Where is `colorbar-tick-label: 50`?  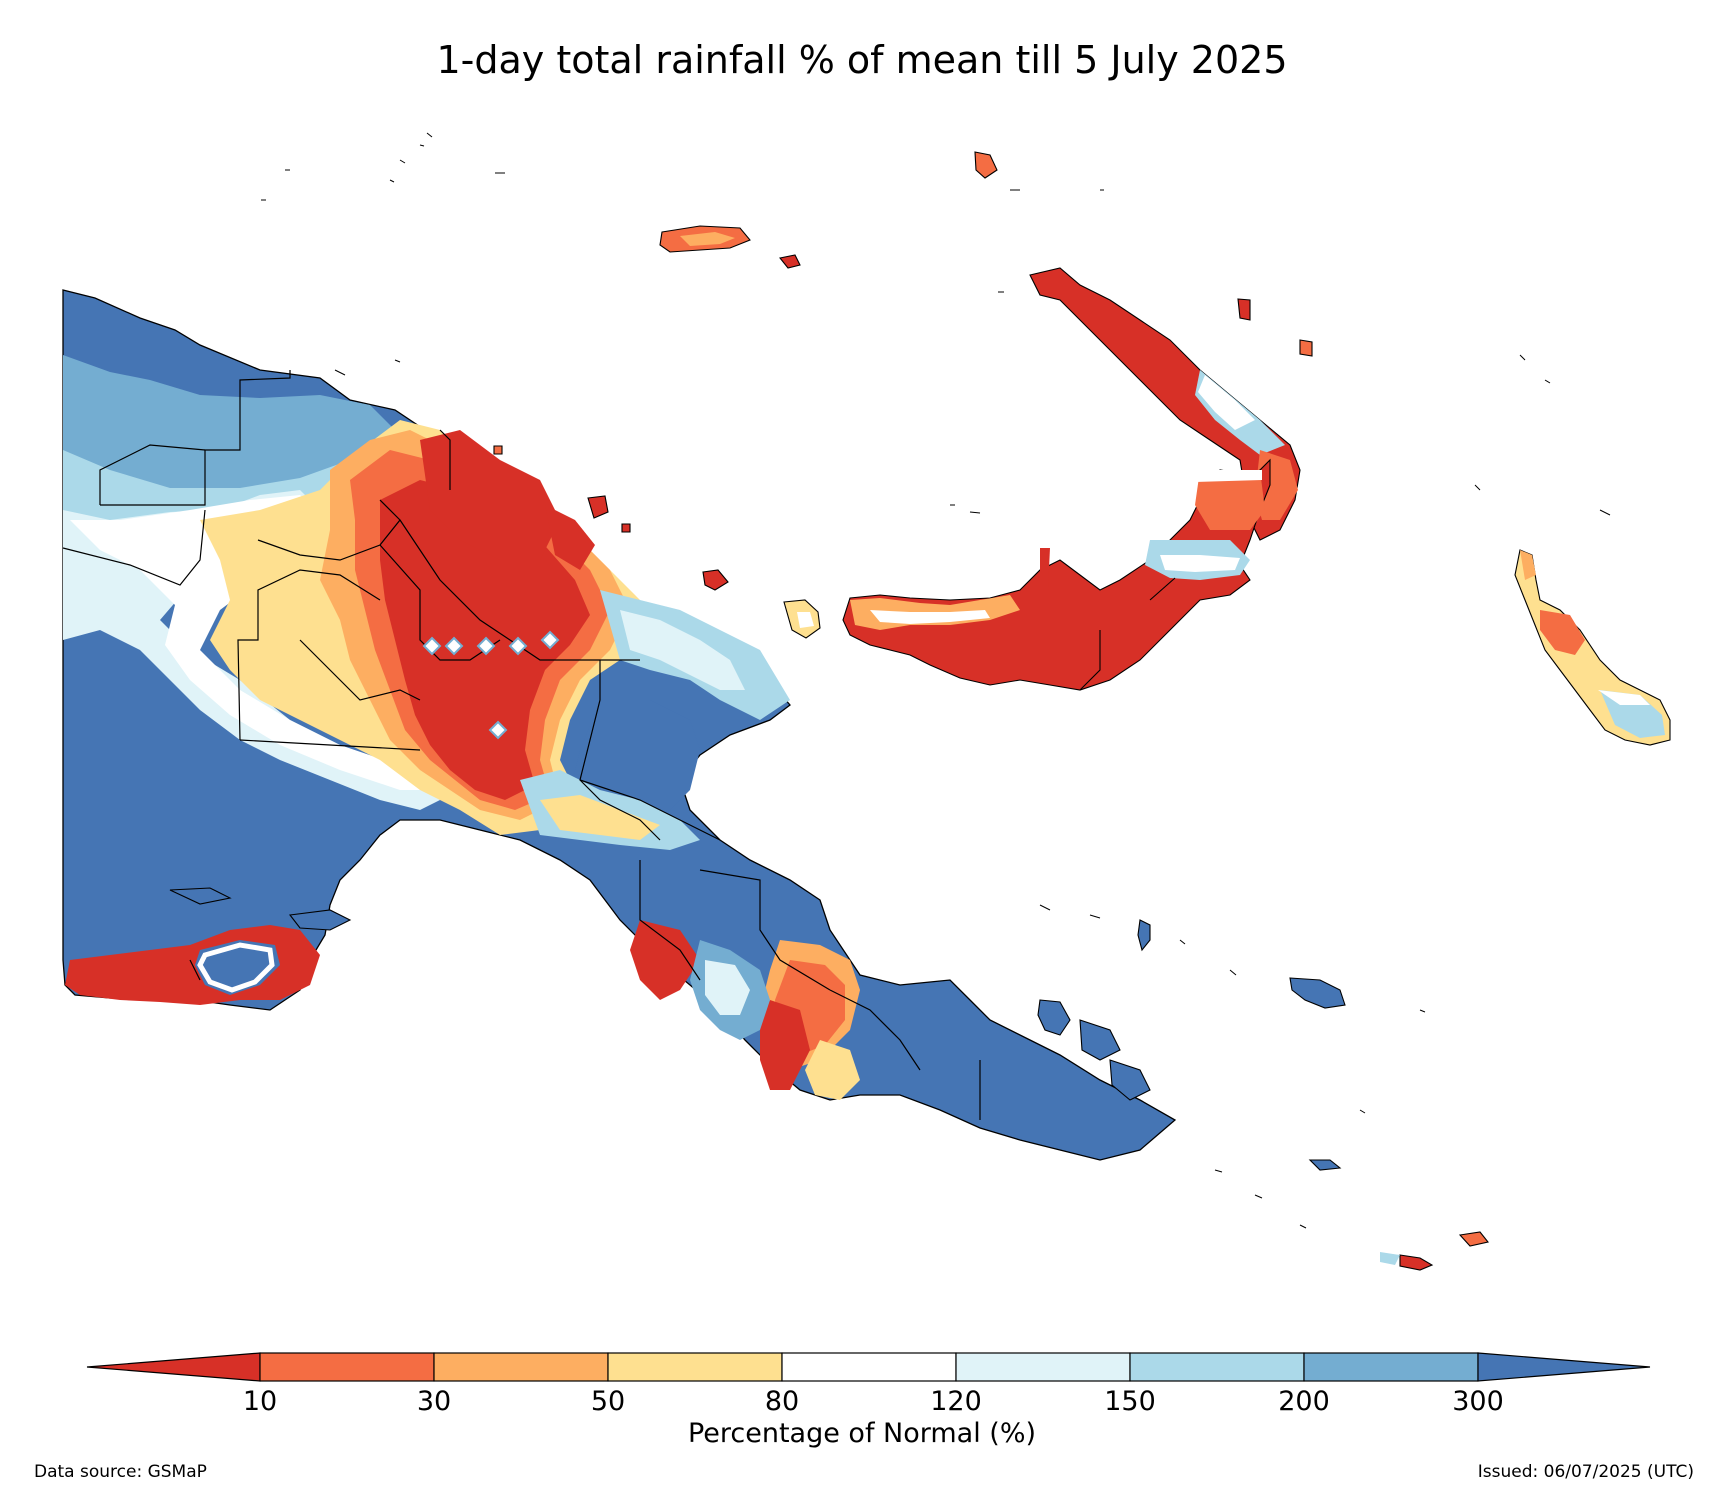 colorbar-tick-label: 50 is located at coordinates (608, 1401).